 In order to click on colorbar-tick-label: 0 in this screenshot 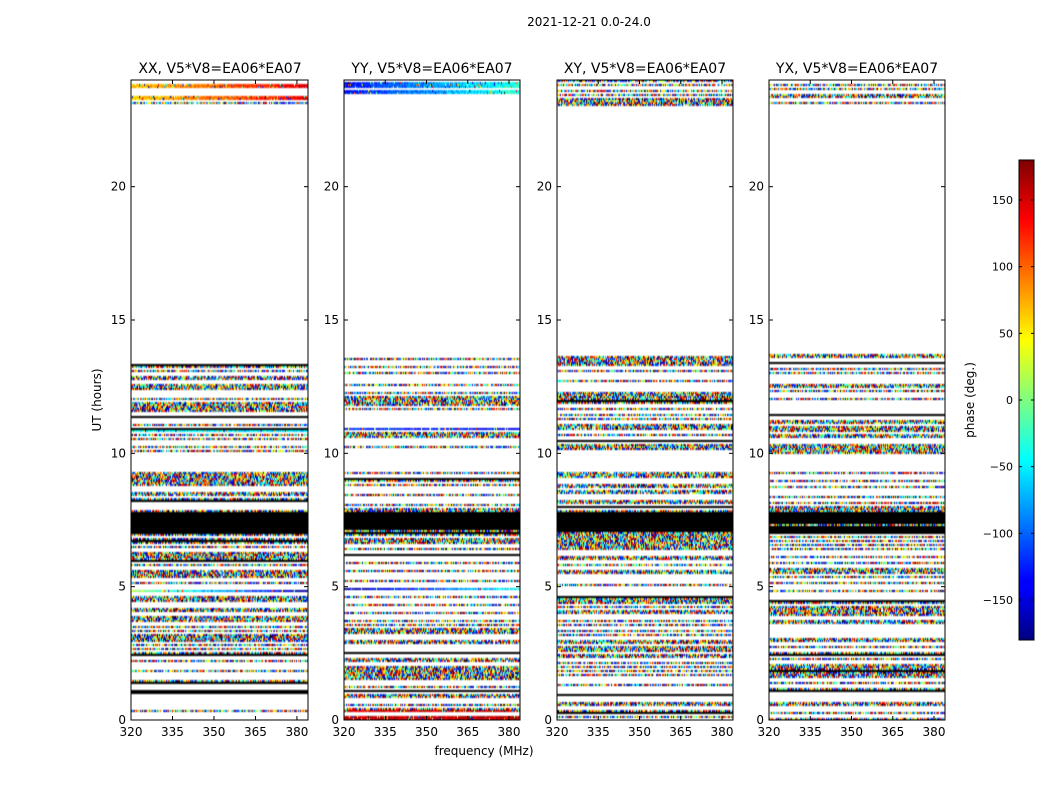, I will do `click(1009, 400)`.